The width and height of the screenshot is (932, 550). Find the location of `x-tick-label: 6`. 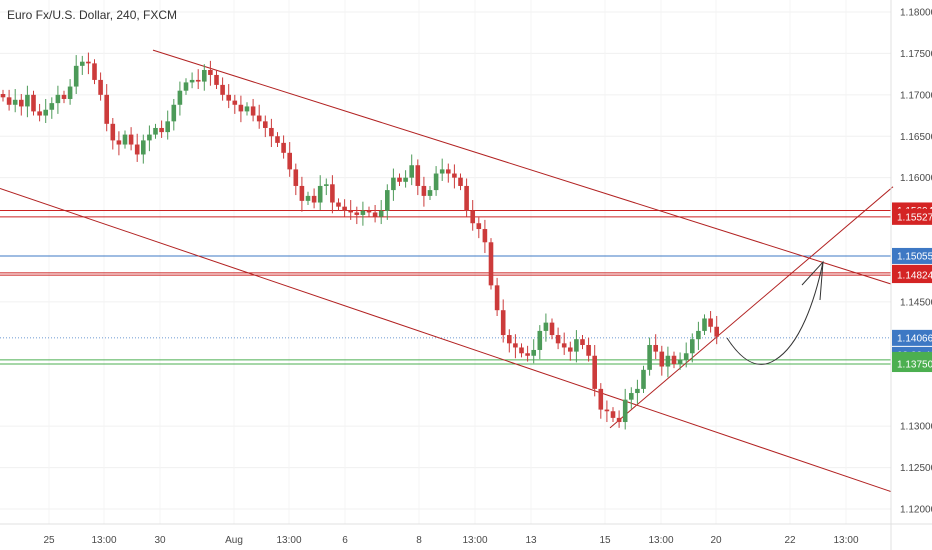

x-tick-label: 6 is located at coordinates (345, 540).